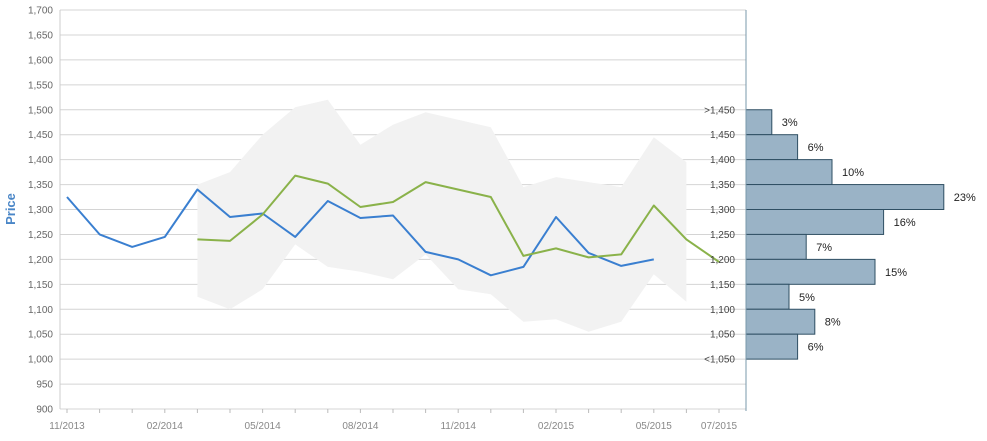  What do you see at coordinates (40, 160) in the screenshot?
I see `y-tick-label: 1,400` at bounding box center [40, 160].